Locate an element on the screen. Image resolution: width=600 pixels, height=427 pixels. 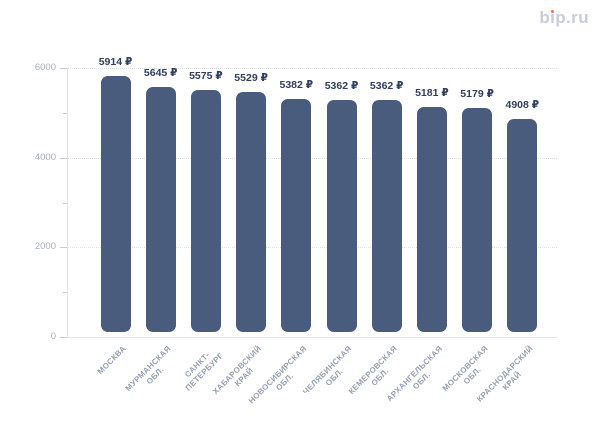
bar-value-label: 5382 ₽ is located at coordinates (296, 85).